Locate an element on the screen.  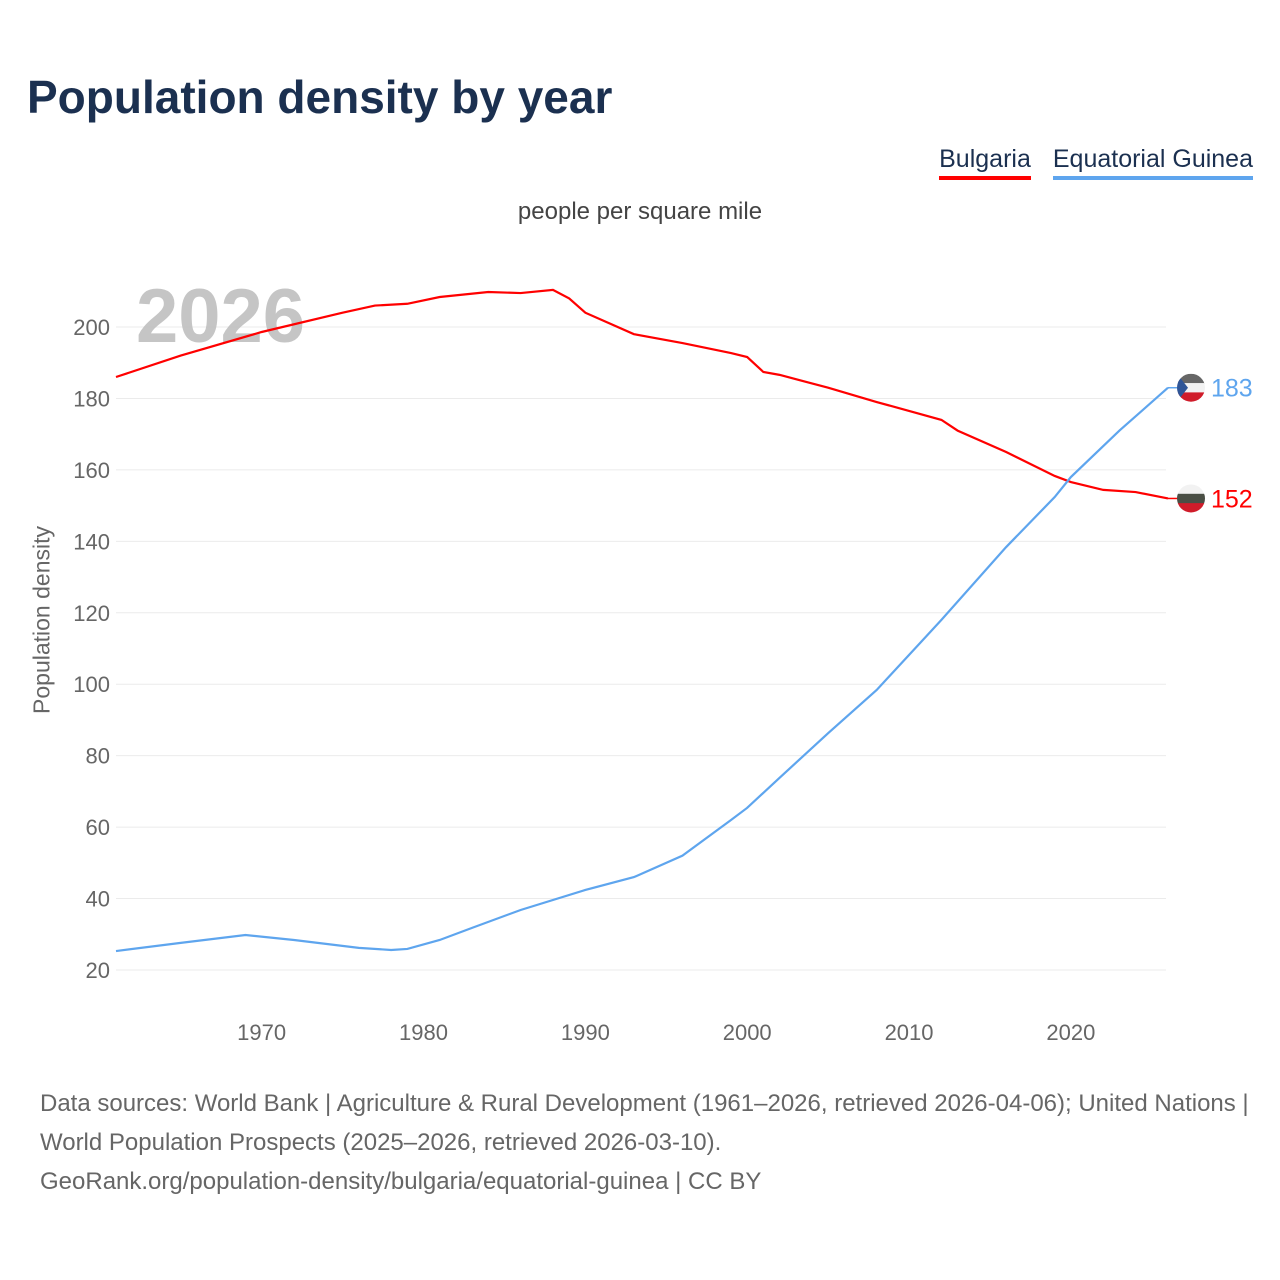
equatorial-guinea-flag-icon is located at coordinates (1191, 387).